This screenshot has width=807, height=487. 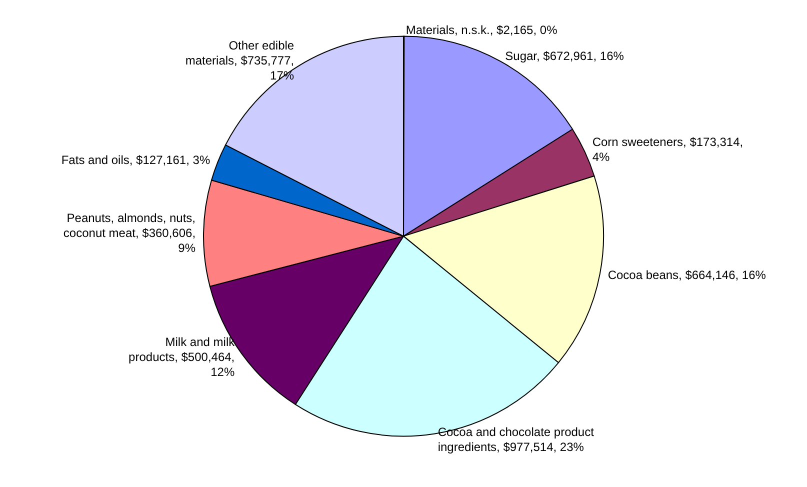 What do you see at coordinates (182, 356) in the screenshot?
I see `slice-label: Milk and milk products, $500,464, 12%` at bounding box center [182, 356].